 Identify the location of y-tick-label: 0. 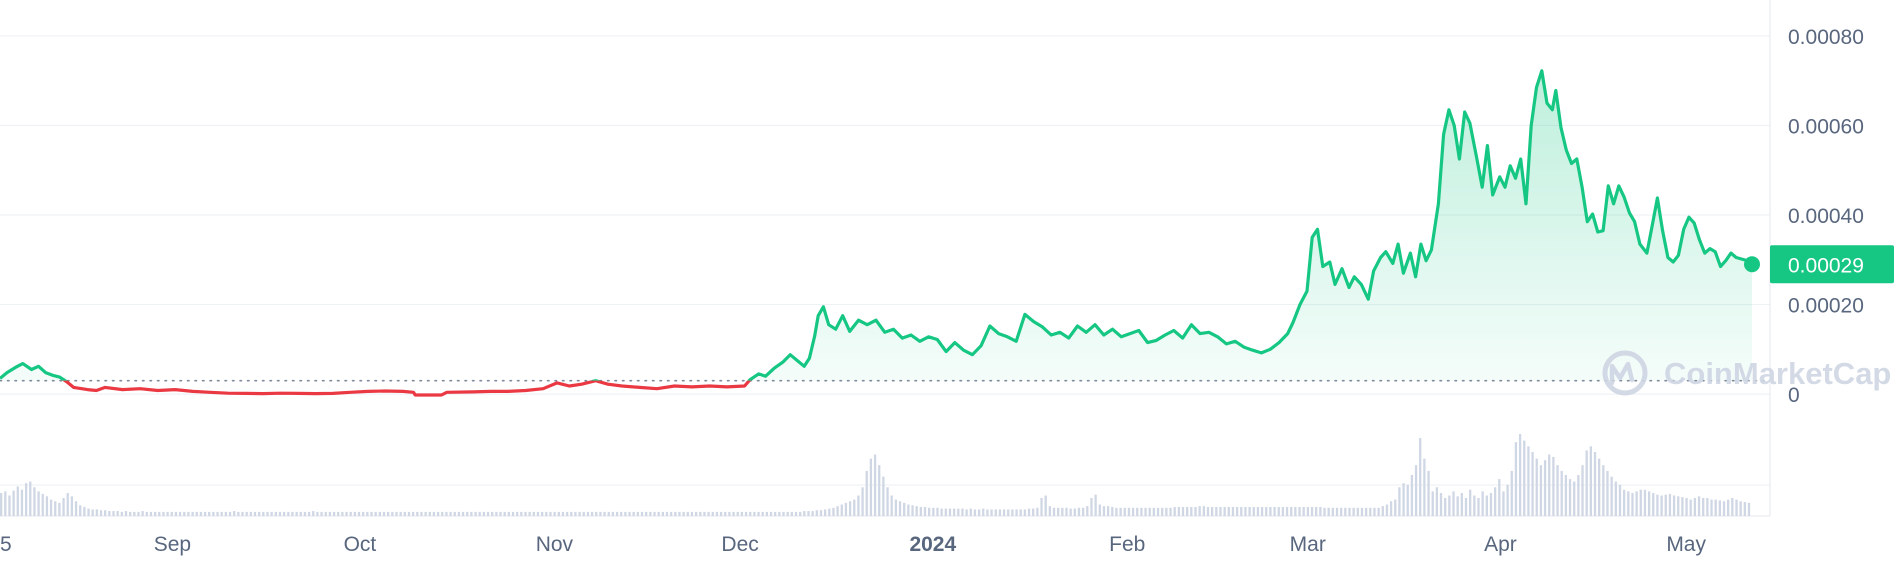
(1794, 395).